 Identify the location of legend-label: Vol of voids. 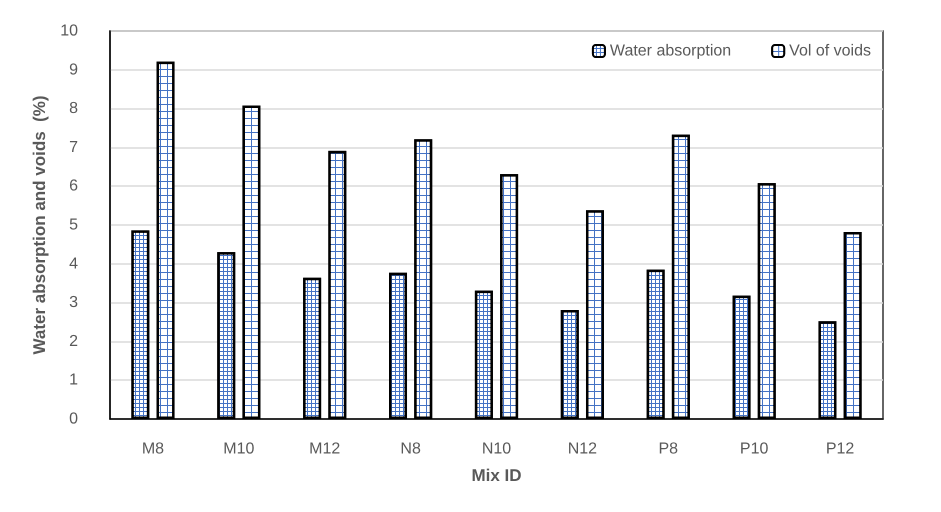
(830, 51).